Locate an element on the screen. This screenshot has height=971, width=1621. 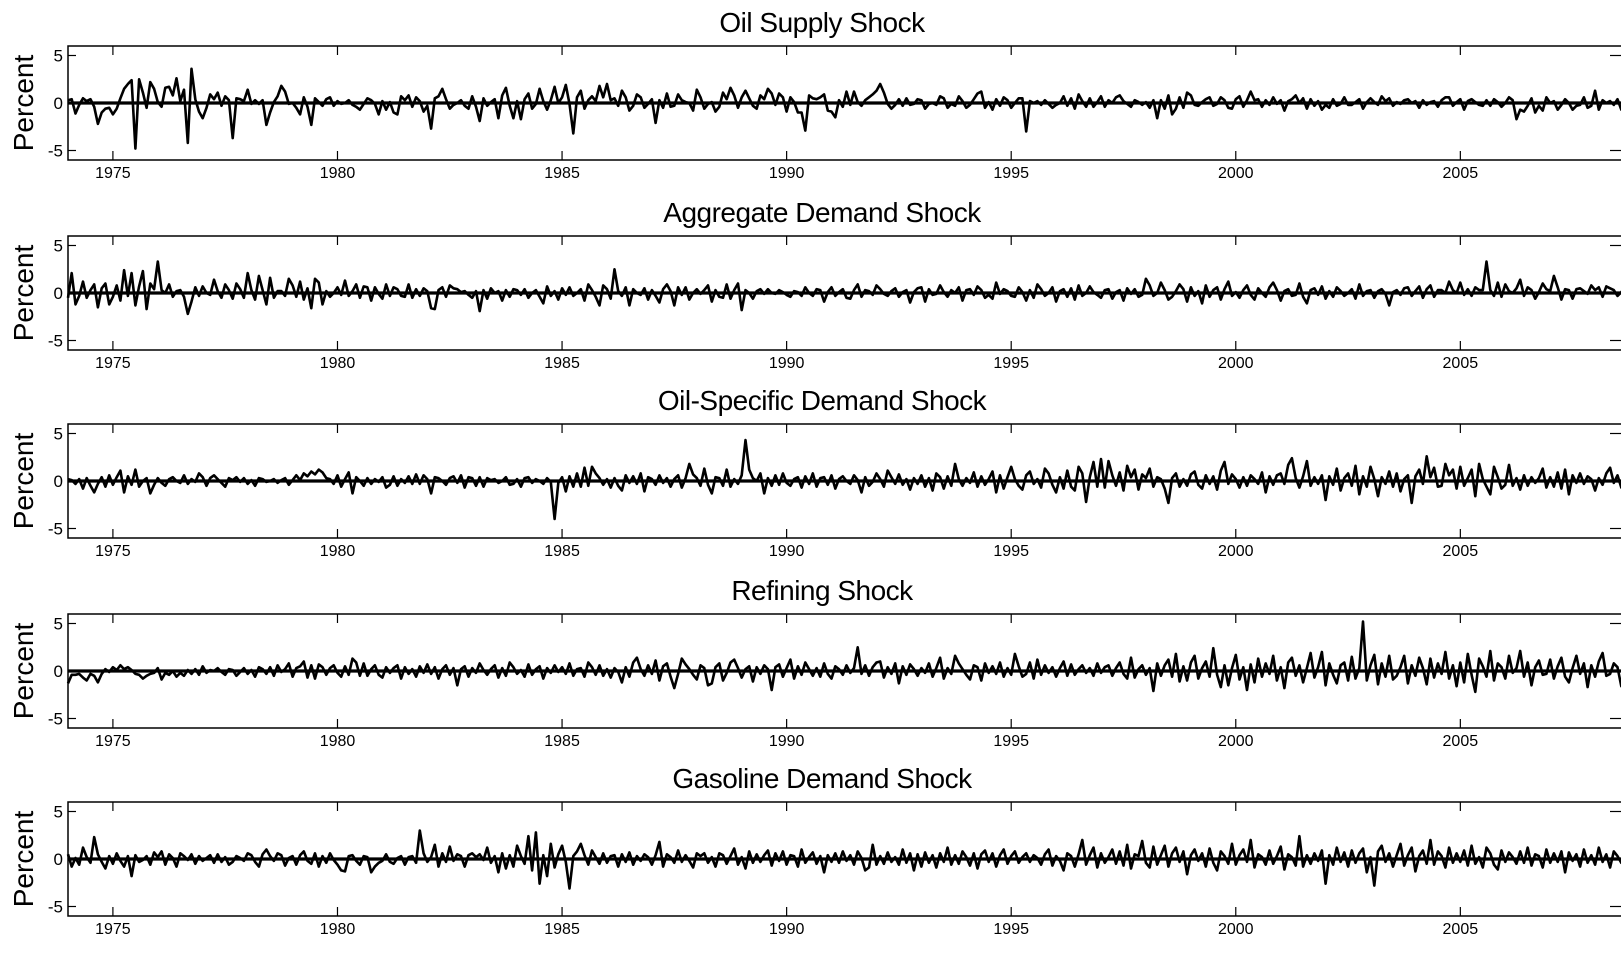
panel-title: Oil-Specific Demand Shock is located at coordinates (823, 400).